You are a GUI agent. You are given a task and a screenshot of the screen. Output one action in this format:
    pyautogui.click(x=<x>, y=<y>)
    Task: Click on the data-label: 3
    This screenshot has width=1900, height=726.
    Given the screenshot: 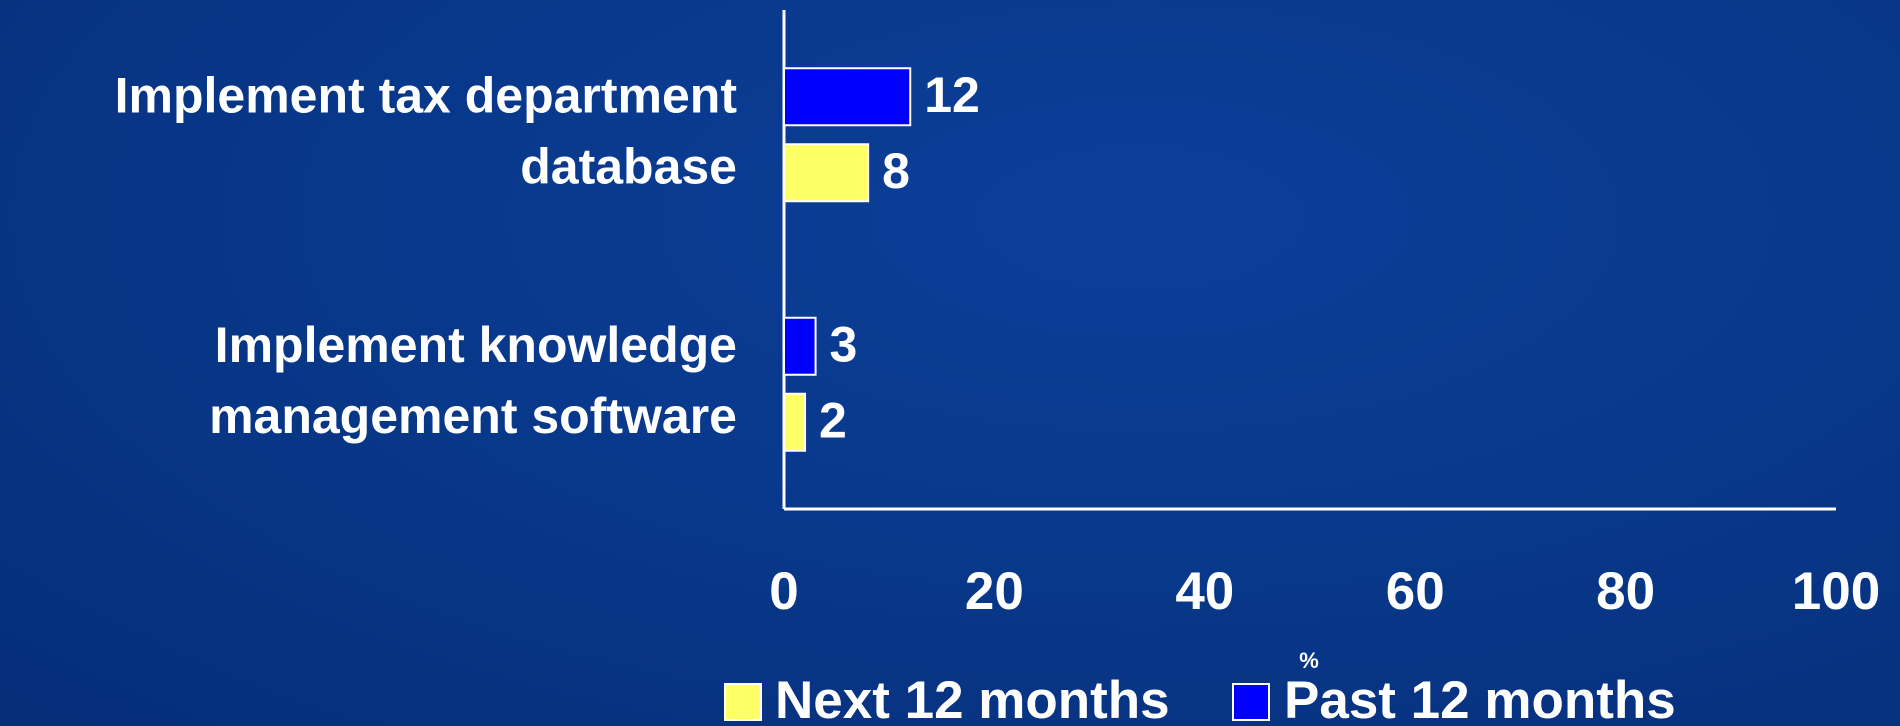 What is the action you would take?
    pyautogui.click(x=844, y=344)
    